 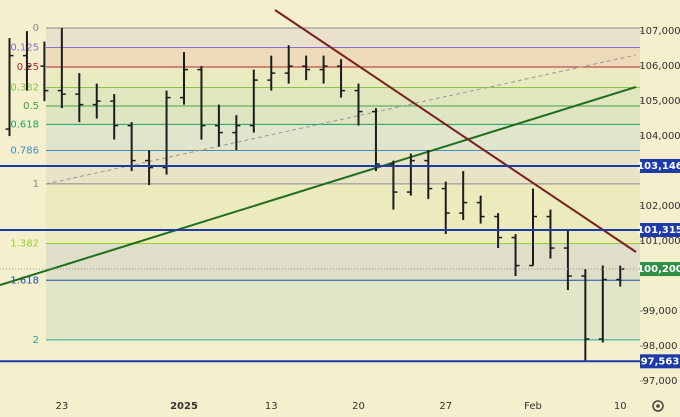 I want to click on gear, so click(x=658, y=406).